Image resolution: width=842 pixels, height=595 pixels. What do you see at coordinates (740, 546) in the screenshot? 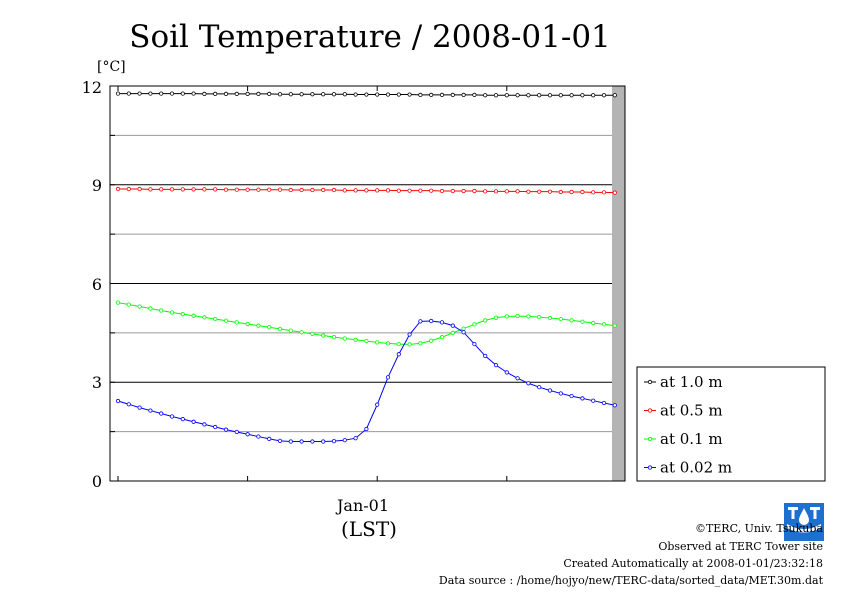
I see `footer-observed: Observed at TERC Tower site` at bounding box center [740, 546].